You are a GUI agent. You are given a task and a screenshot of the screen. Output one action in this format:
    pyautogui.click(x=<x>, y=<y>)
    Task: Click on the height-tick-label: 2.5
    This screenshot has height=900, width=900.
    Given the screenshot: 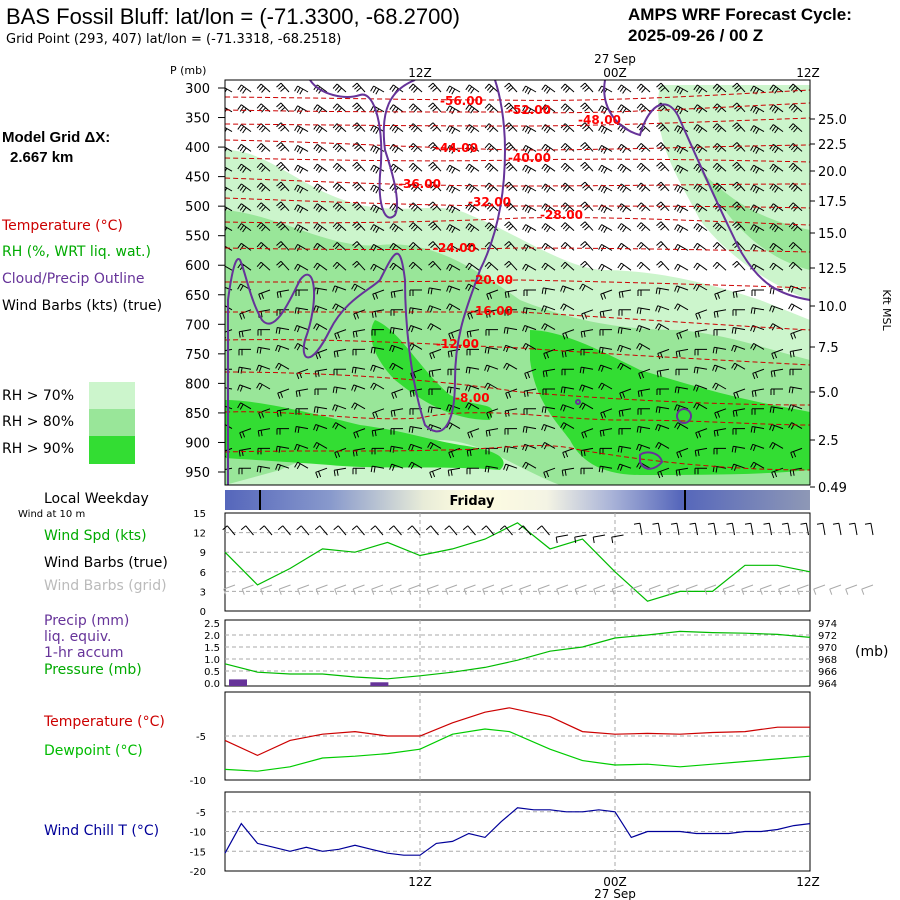 What is the action you would take?
    pyautogui.click(x=828, y=441)
    